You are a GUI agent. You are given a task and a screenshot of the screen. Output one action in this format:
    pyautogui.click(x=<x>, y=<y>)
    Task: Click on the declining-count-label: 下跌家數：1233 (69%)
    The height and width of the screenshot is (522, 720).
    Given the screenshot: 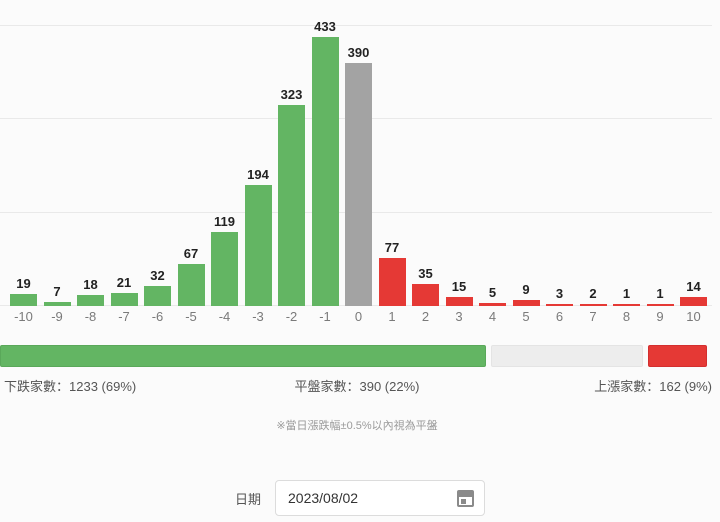 What is the action you would take?
    pyautogui.click(x=70, y=386)
    